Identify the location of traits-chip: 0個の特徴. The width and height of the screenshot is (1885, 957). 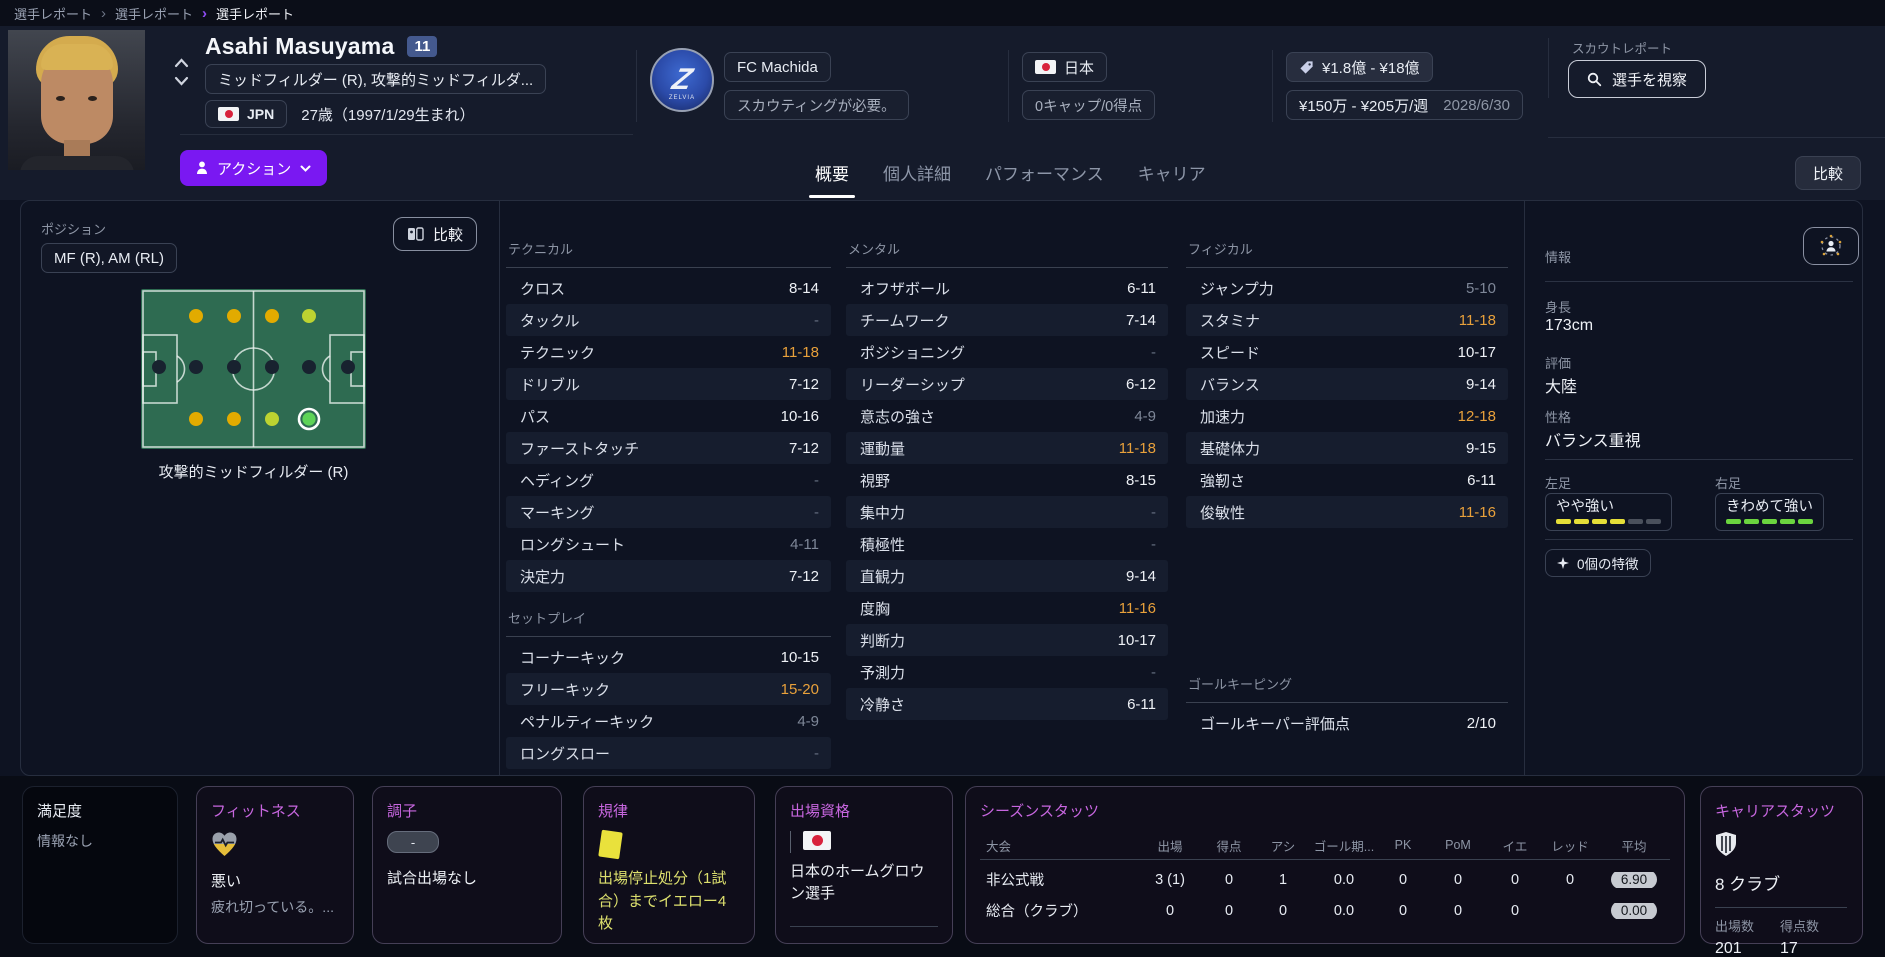
(1598, 563).